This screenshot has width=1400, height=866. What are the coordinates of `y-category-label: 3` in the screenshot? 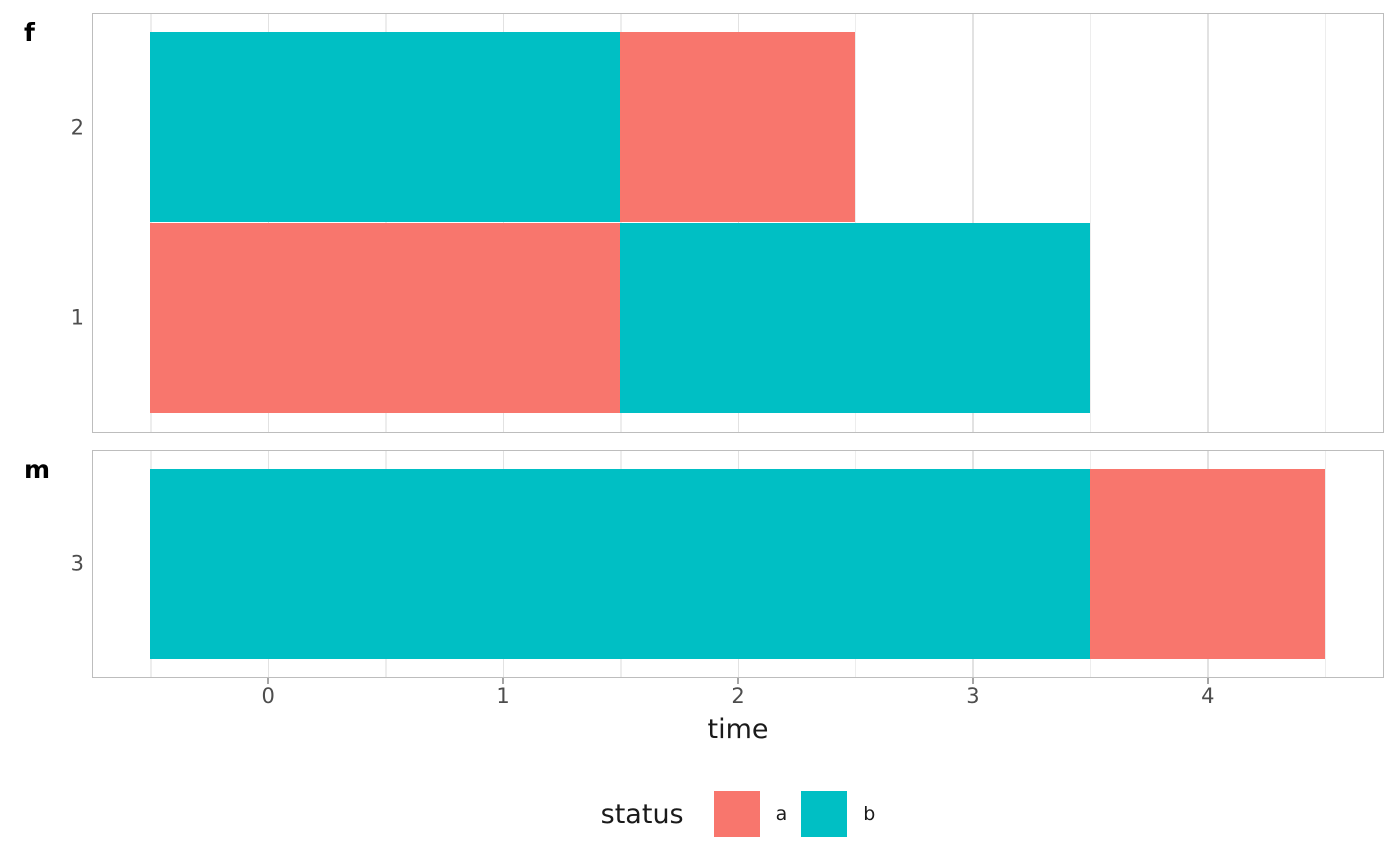 It's located at (77, 563).